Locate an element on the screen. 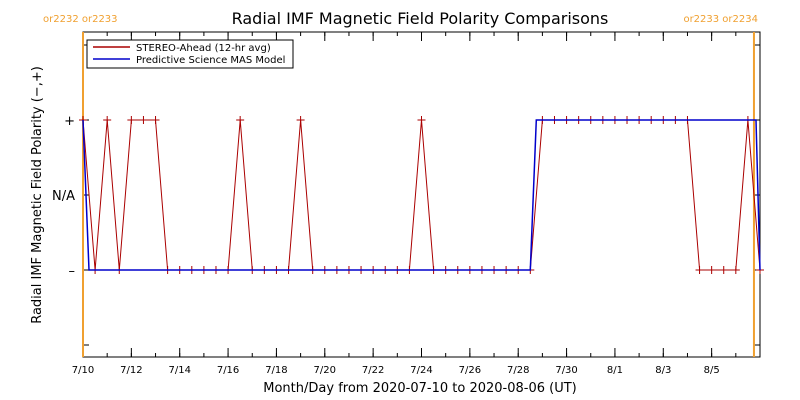 This screenshot has height=400, width=800. x-tick-label: 7/24 is located at coordinates (421, 370).